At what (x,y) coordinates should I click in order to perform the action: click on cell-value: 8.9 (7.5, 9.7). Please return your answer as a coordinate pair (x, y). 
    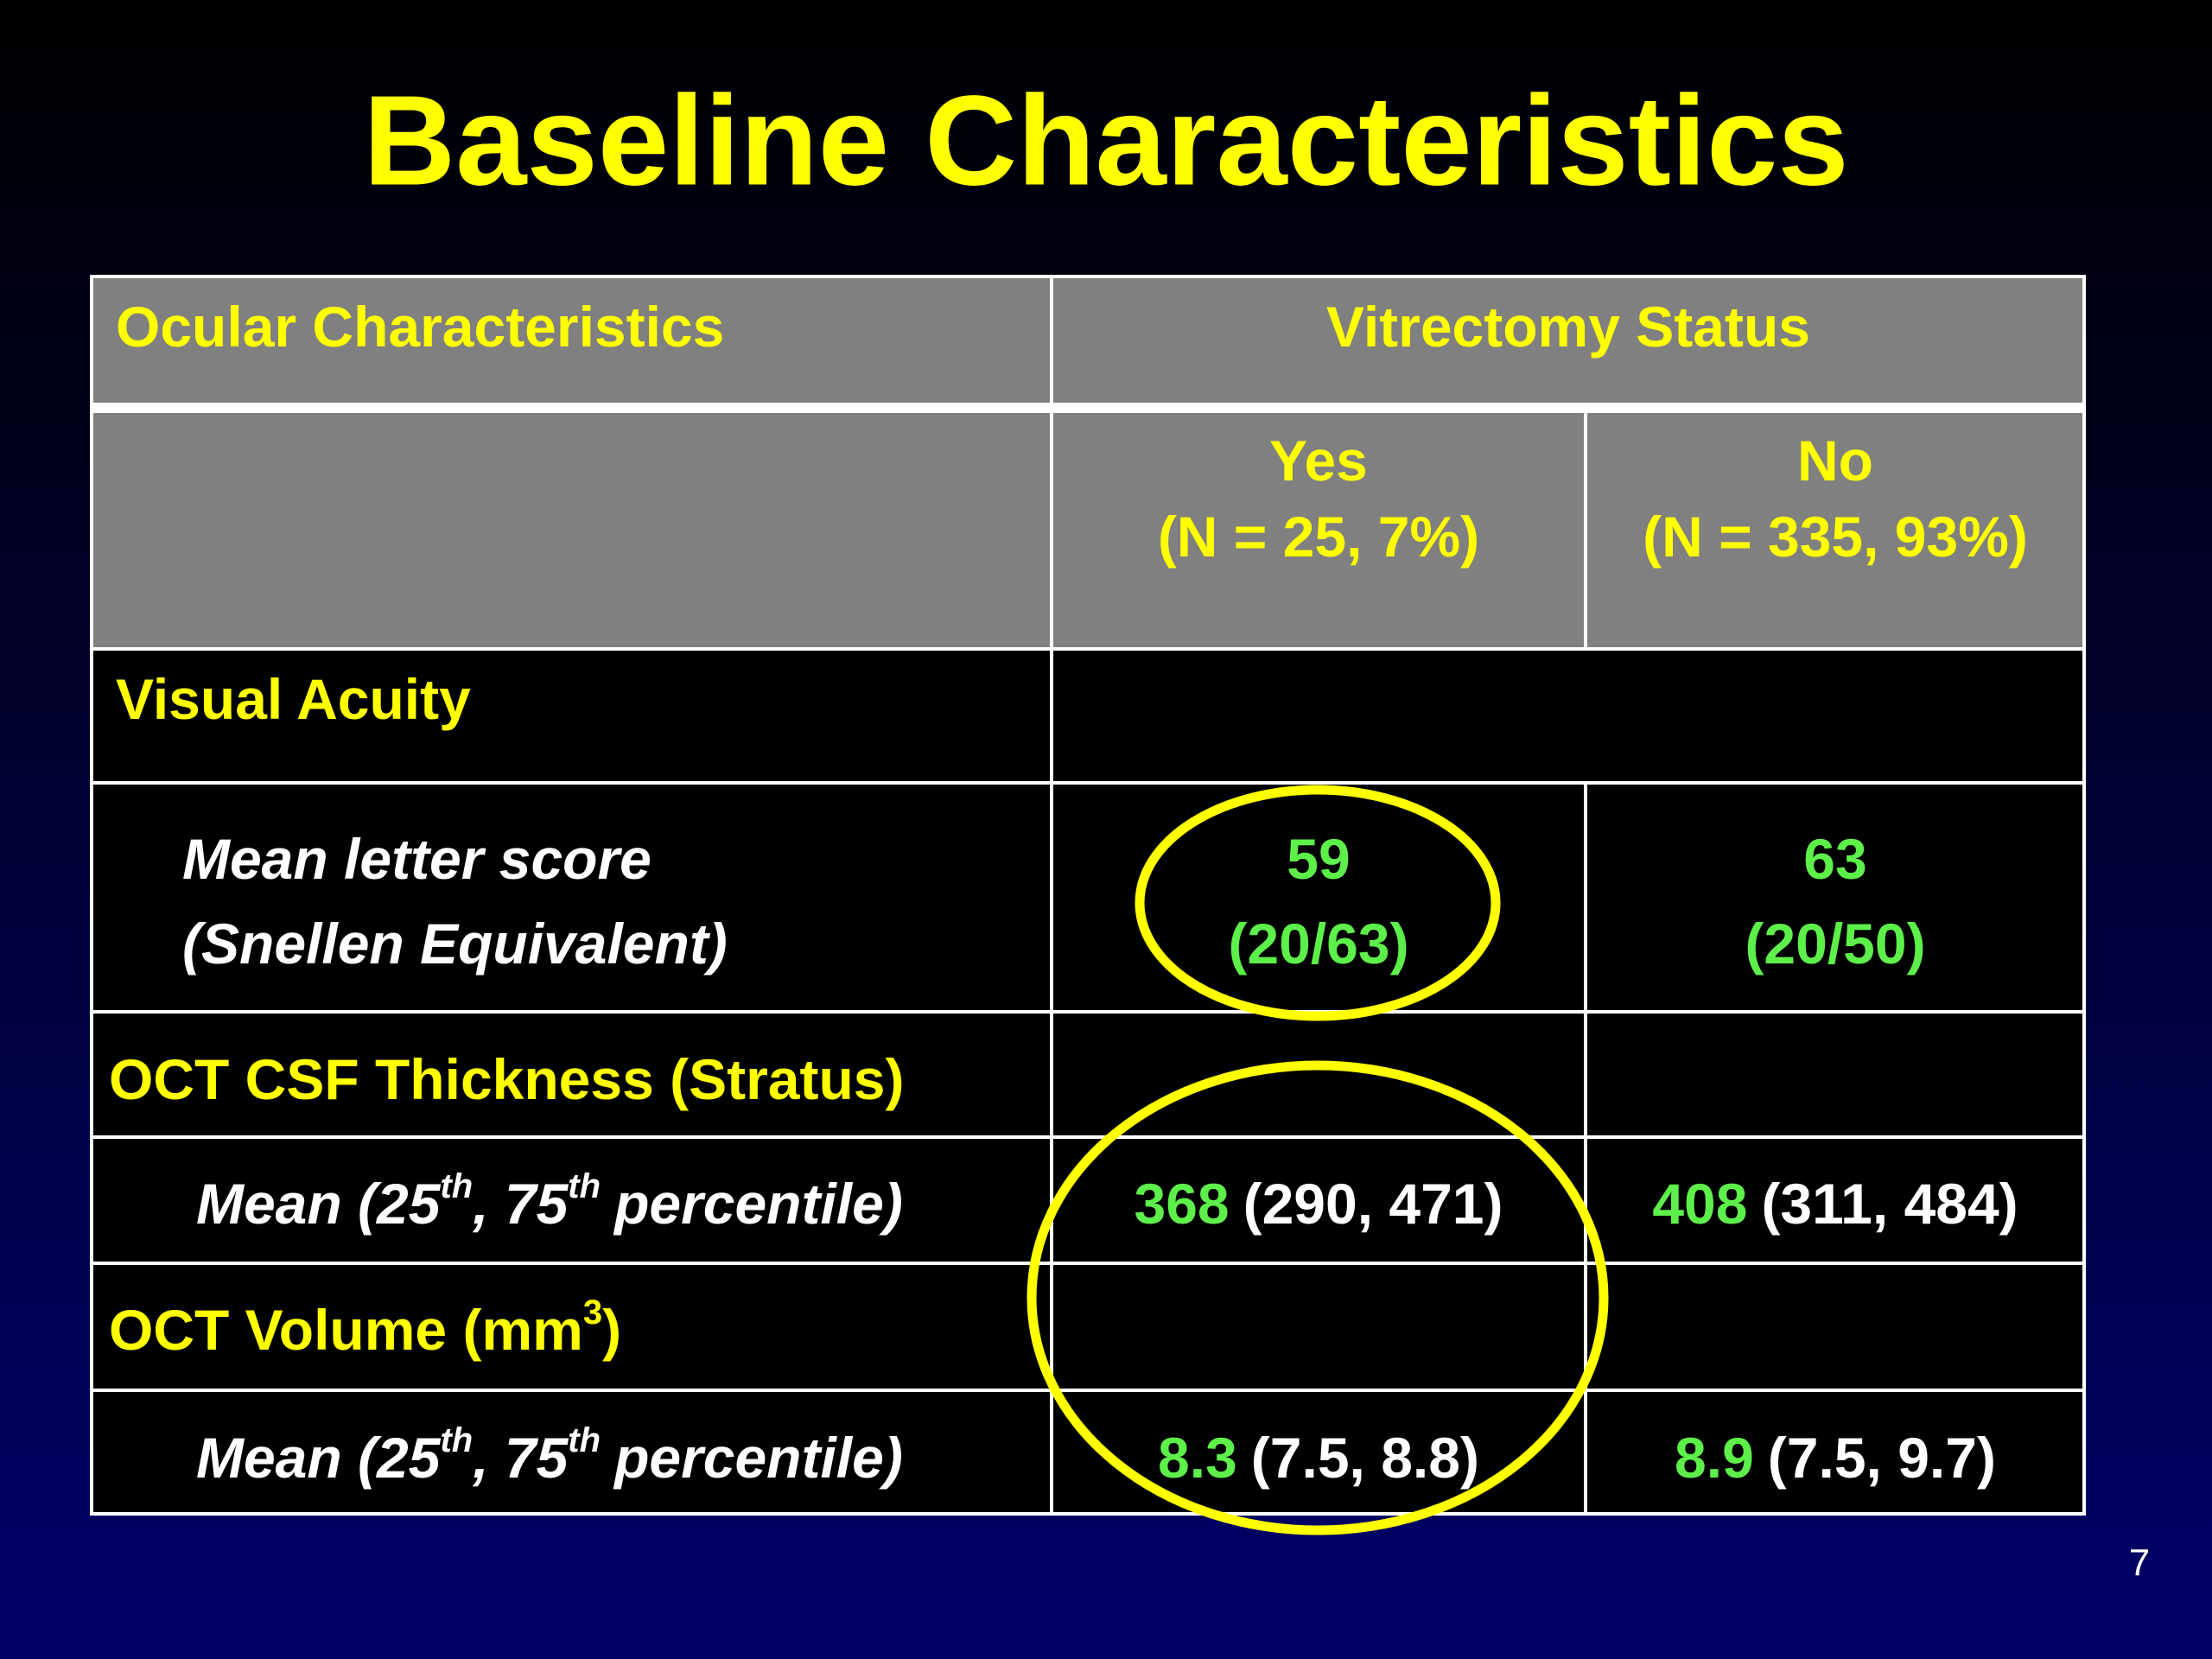
    Looking at the image, I should click on (1835, 1458).